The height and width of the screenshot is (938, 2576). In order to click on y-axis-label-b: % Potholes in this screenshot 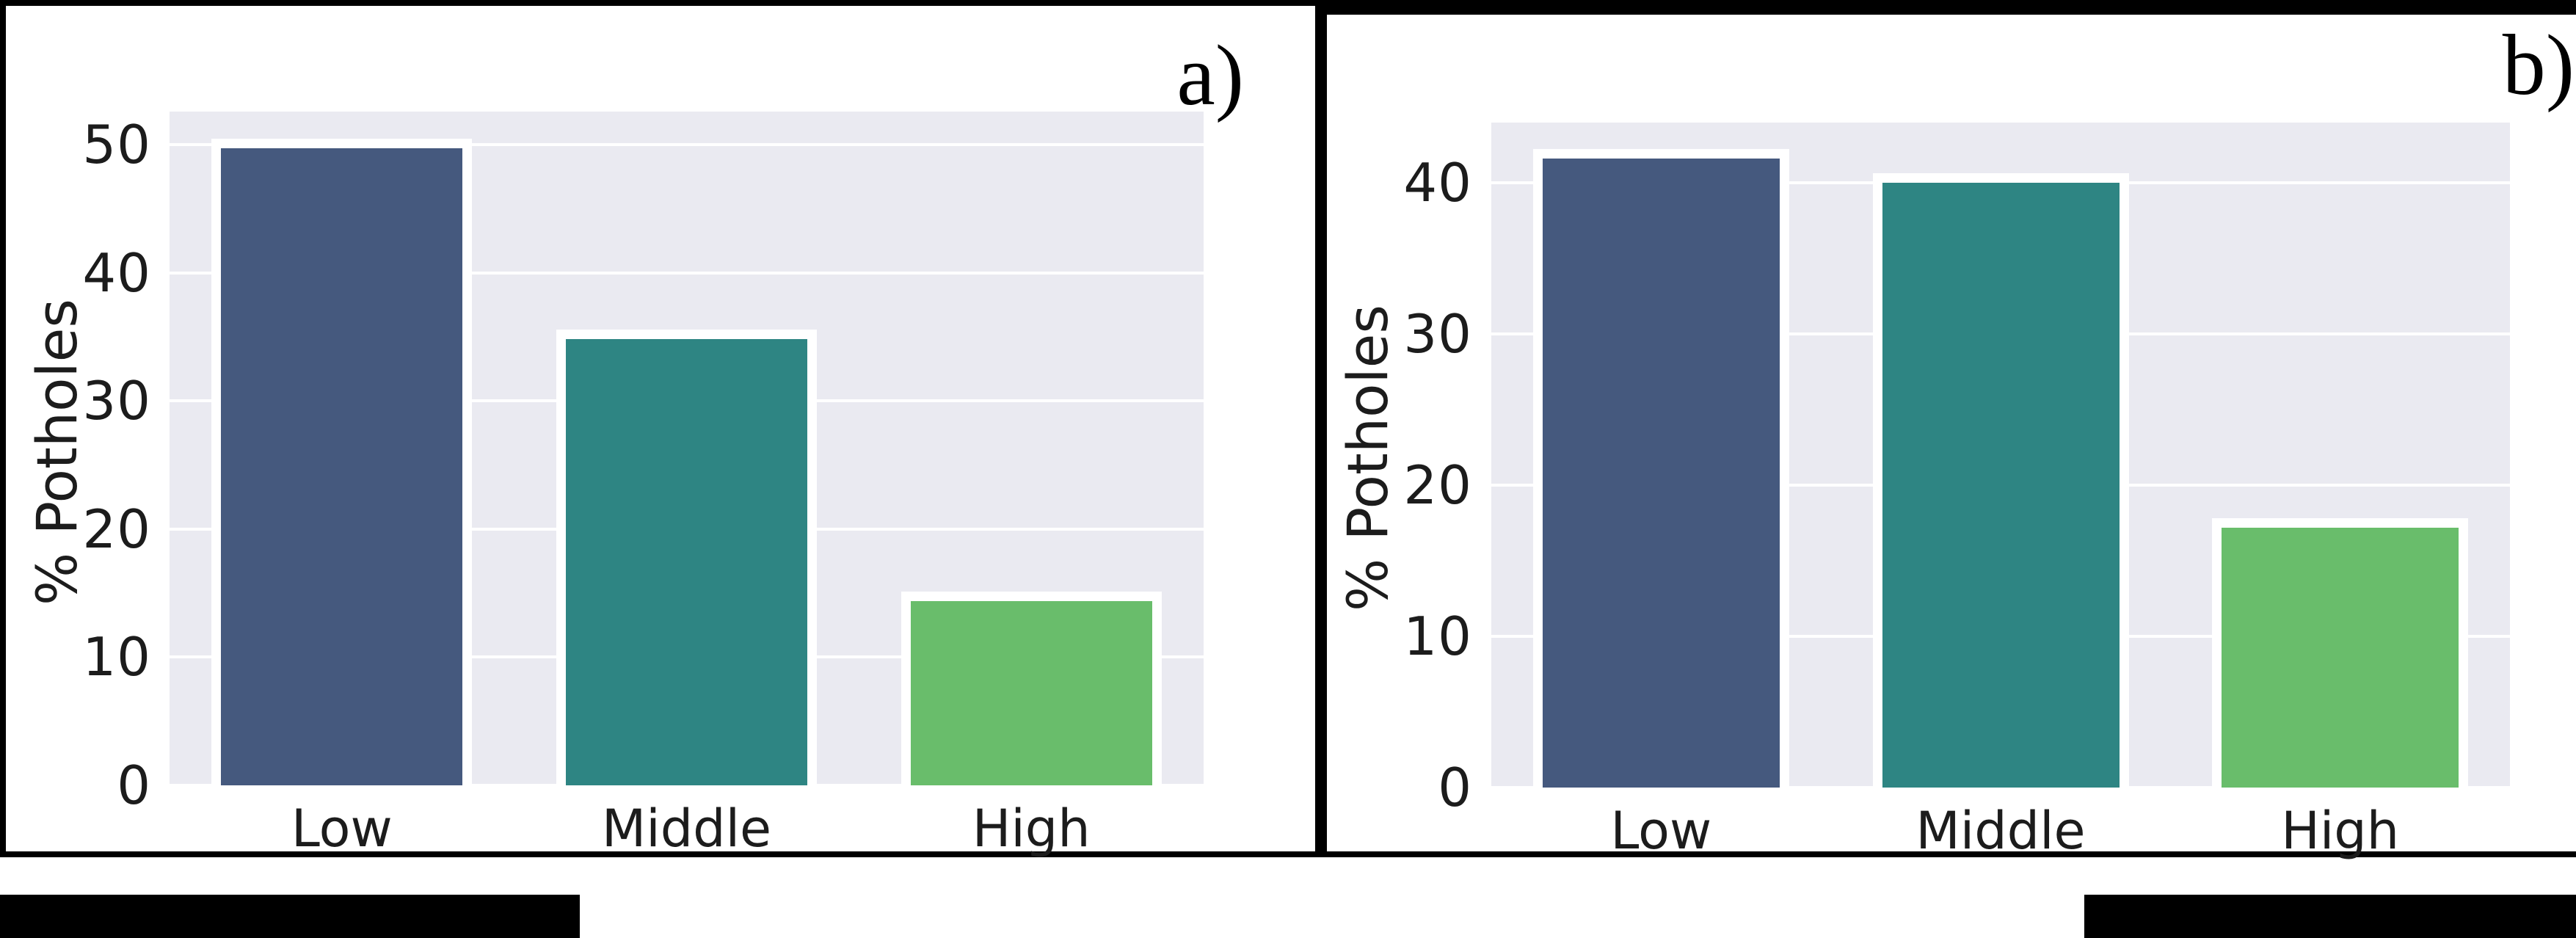, I will do `click(1367, 458)`.